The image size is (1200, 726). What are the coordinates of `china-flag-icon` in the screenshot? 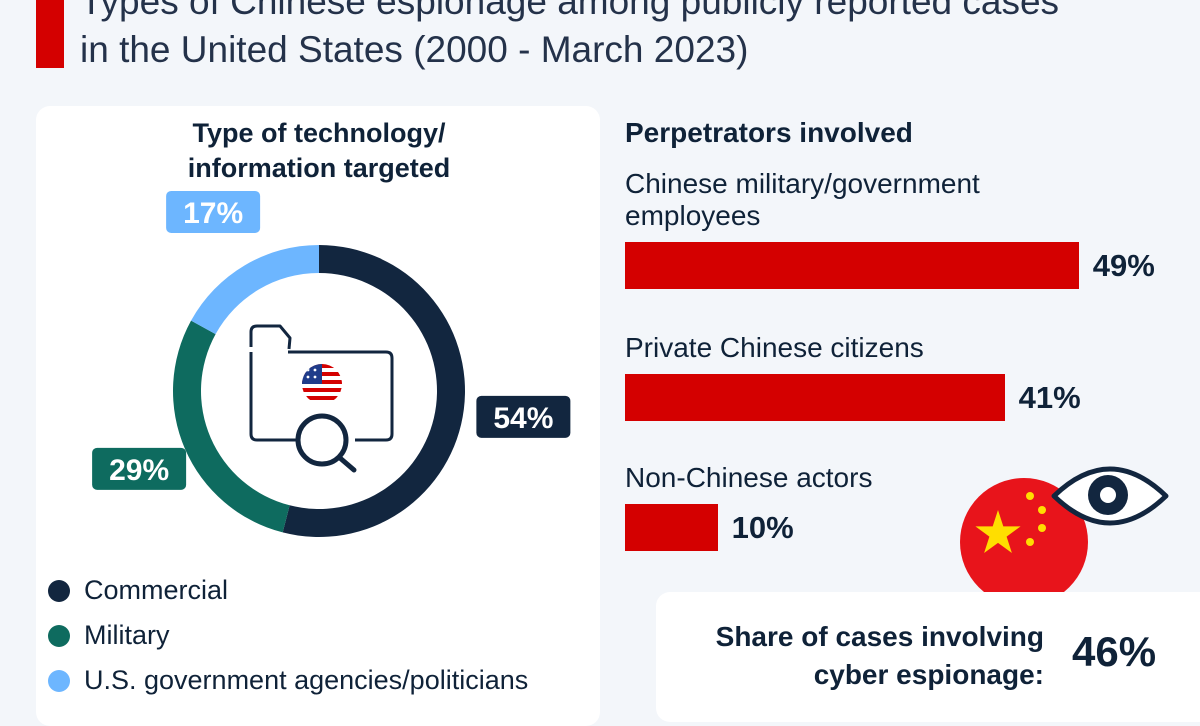 It's located at (1024, 542).